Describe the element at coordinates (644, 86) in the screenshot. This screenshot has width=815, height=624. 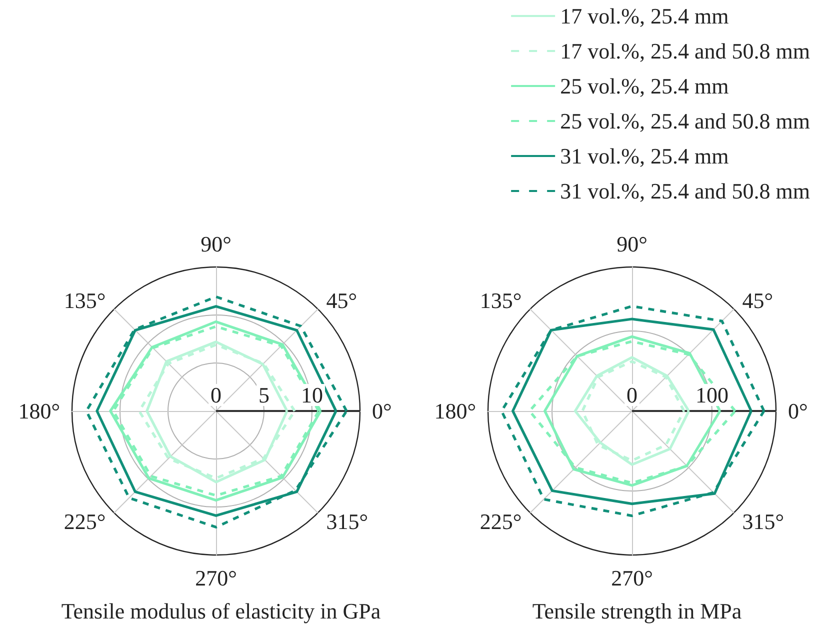
I see `legend-label: 25 vol.%, 25.4 mm` at that location.